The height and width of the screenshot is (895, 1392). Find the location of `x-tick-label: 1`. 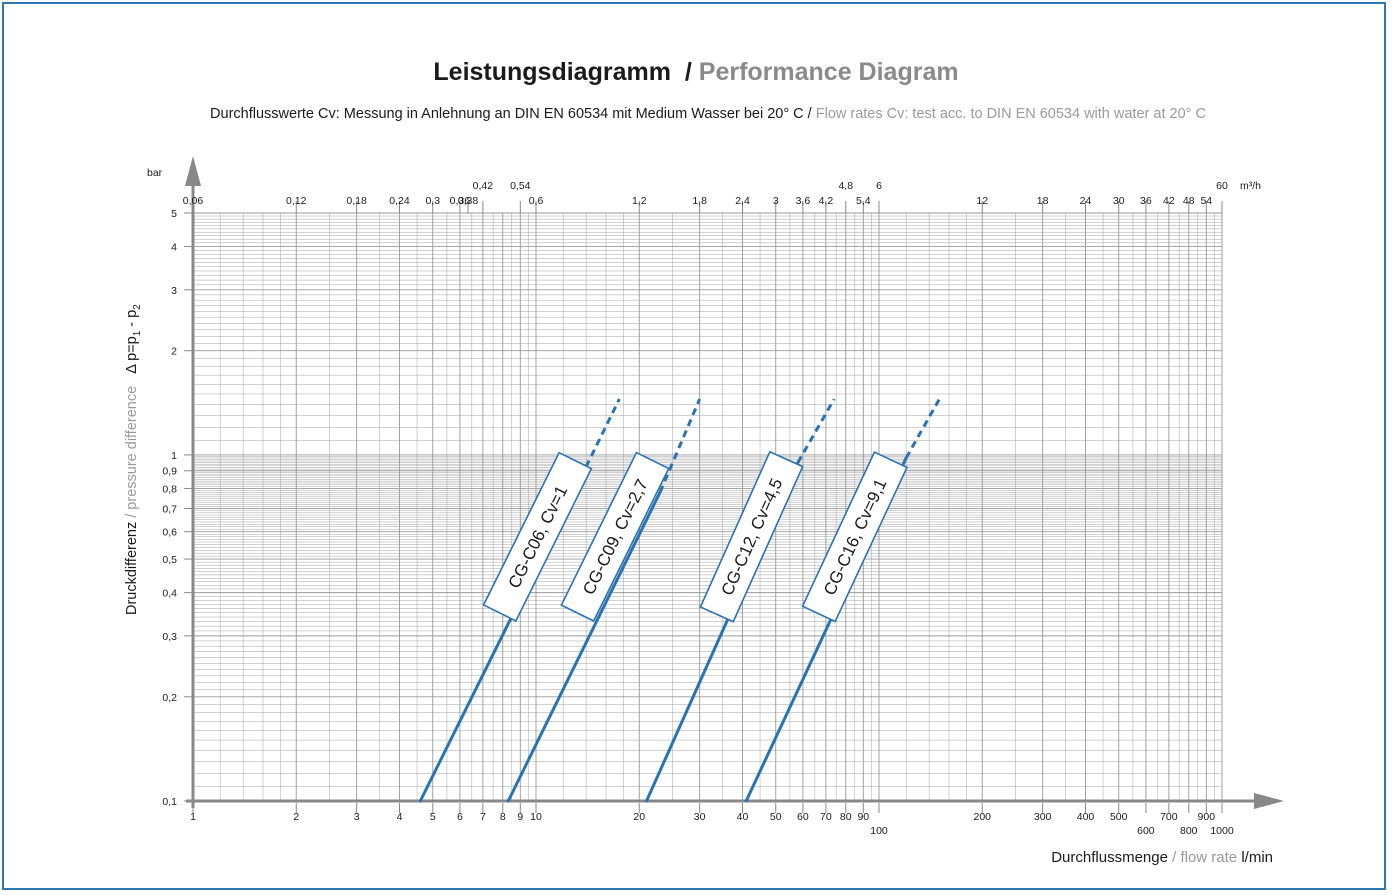

x-tick-label: 1 is located at coordinates (193, 817).